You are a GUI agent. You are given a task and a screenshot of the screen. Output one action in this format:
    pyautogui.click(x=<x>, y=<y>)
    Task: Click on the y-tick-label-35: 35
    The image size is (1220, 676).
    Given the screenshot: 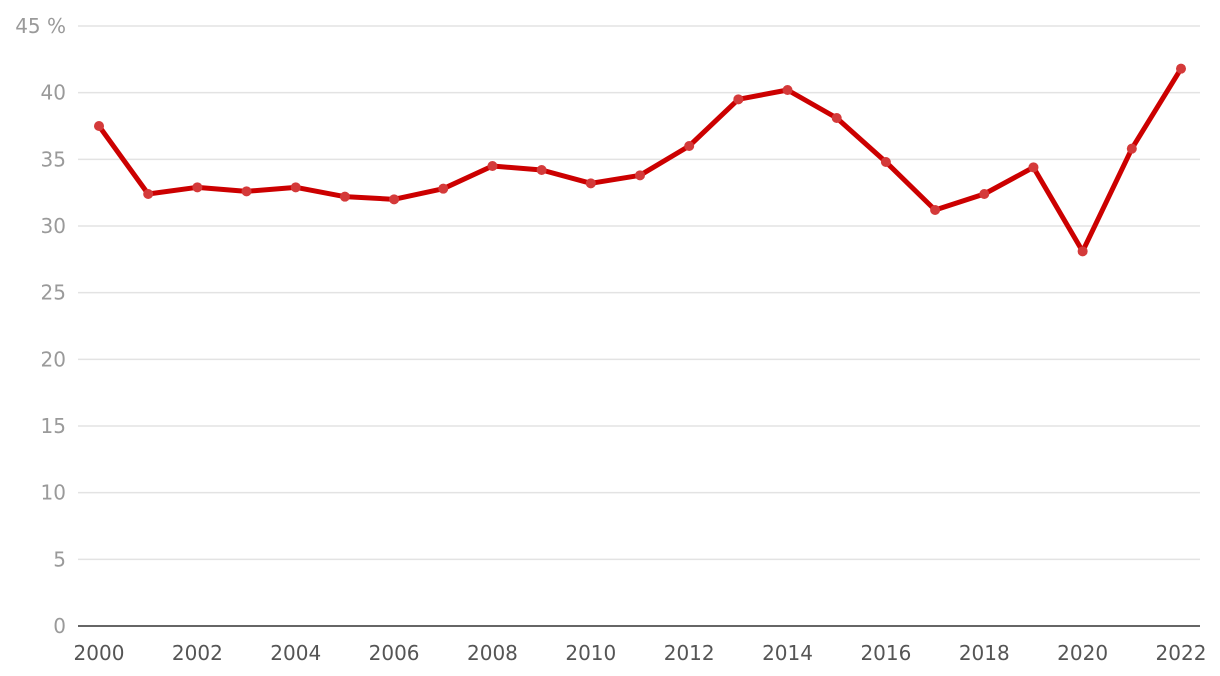 What is the action you would take?
    pyautogui.click(x=53, y=159)
    